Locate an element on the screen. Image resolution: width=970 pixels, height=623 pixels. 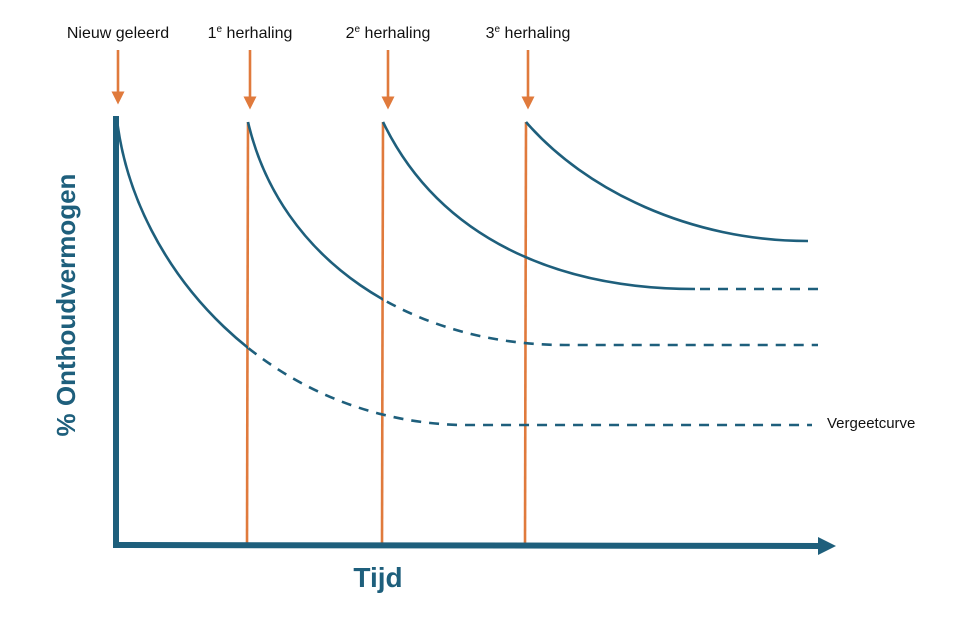
marker-label: 3e herhaling is located at coordinates (528, 33).